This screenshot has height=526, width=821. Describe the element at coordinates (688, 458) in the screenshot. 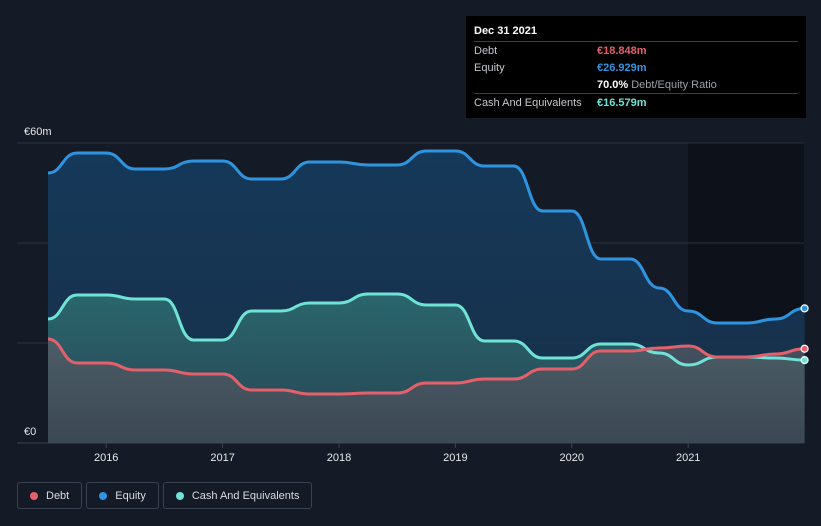

I see `x-tick-label: 2021` at that location.